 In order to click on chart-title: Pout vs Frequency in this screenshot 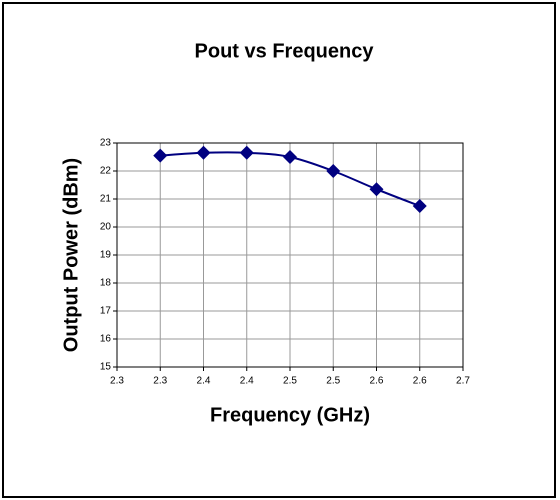, I will do `click(285, 51)`.